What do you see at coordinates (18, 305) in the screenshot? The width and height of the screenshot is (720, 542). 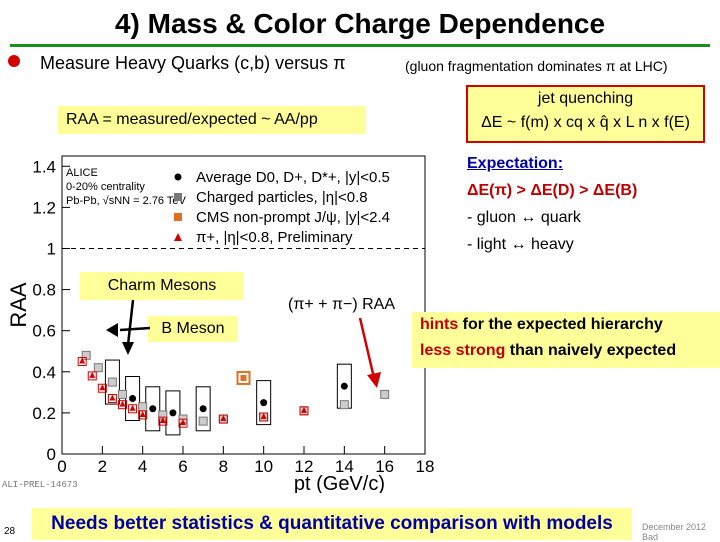 I see `y-axis-label: RAA` at bounding box center [18, 305].